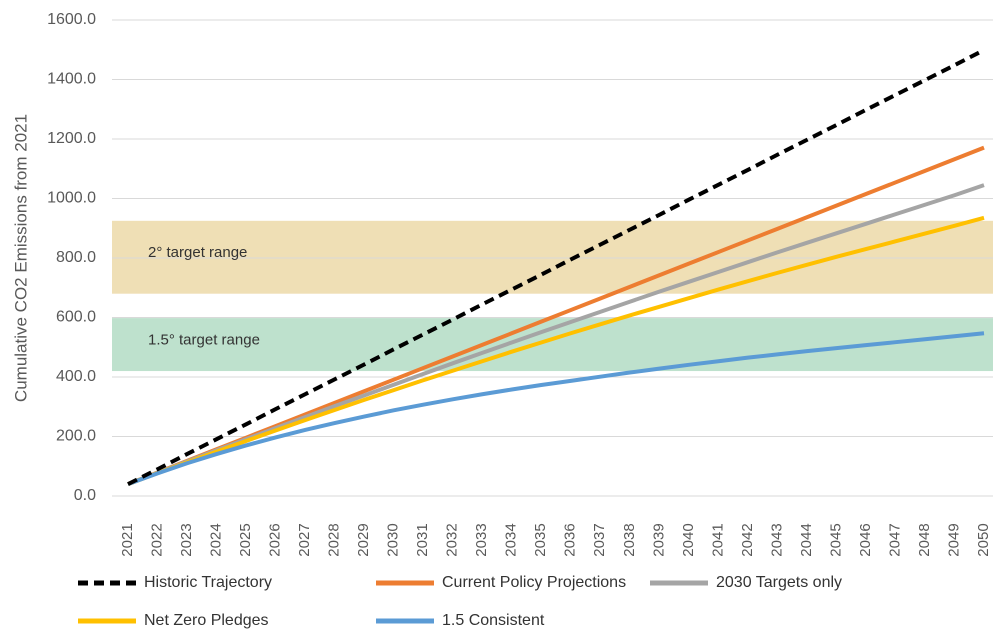 The width and height of the screenshot is (993, 632). What do you see at coordinates (71, 138) in the screenshot?
I see `y-tick-label: 1200.0` at bounding box center [71, 138].